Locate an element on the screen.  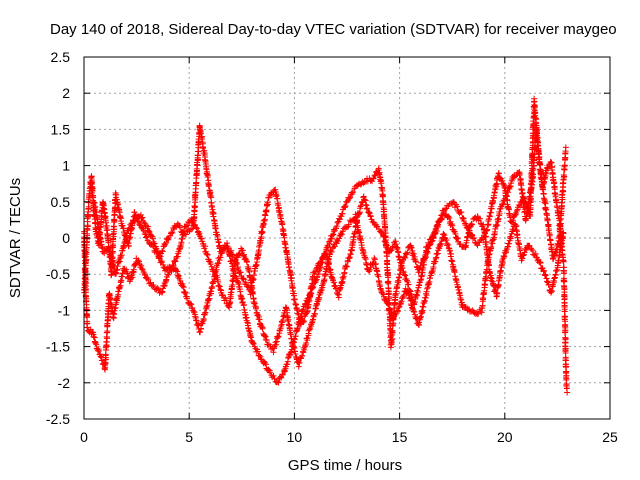
x-tick-label: 0 is located at coordinates (84, 437).